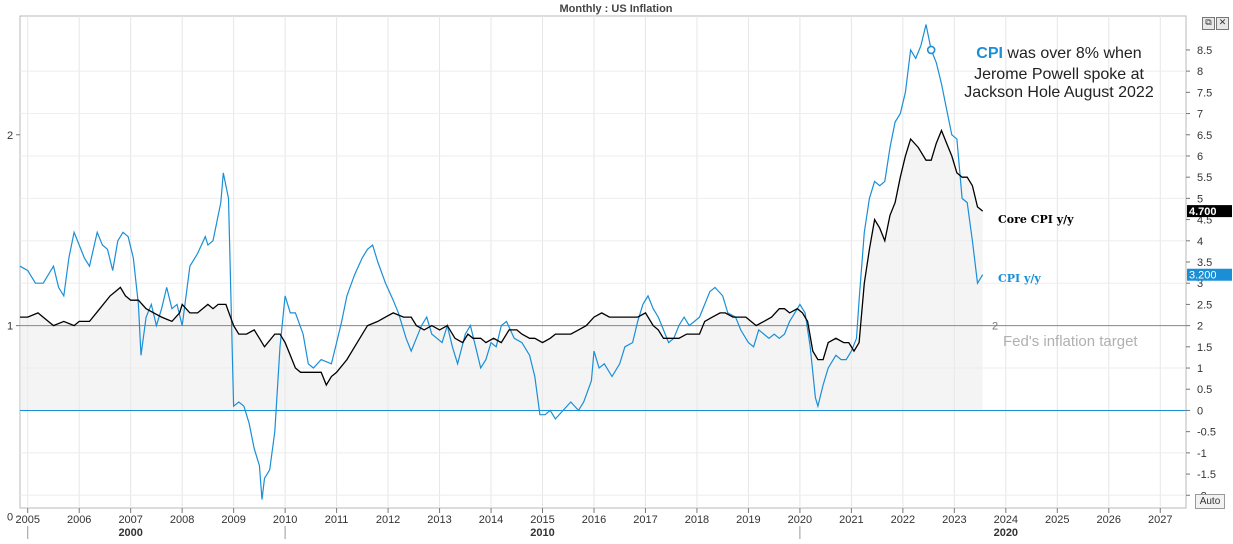 This screenshot has width=1233, height=544. What do you see at coordinates (1059, 74) in the screenshot?
I see `annotation-line-2: Jerome Powell spoke at` at bounding box center [1059, 74].